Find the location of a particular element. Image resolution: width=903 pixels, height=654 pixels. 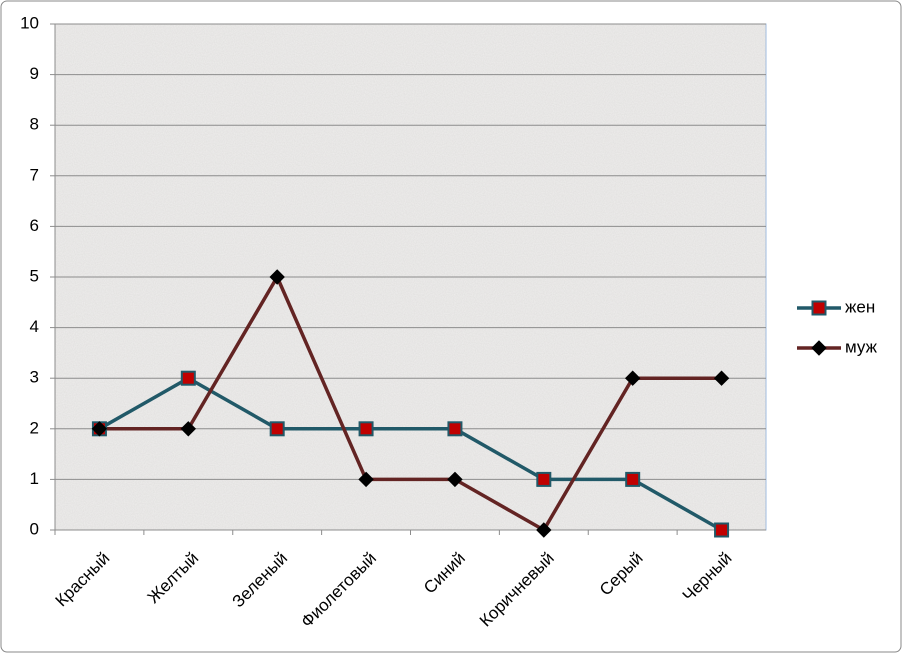

y-tick-label: 2 is located at coordinates (34, 427).